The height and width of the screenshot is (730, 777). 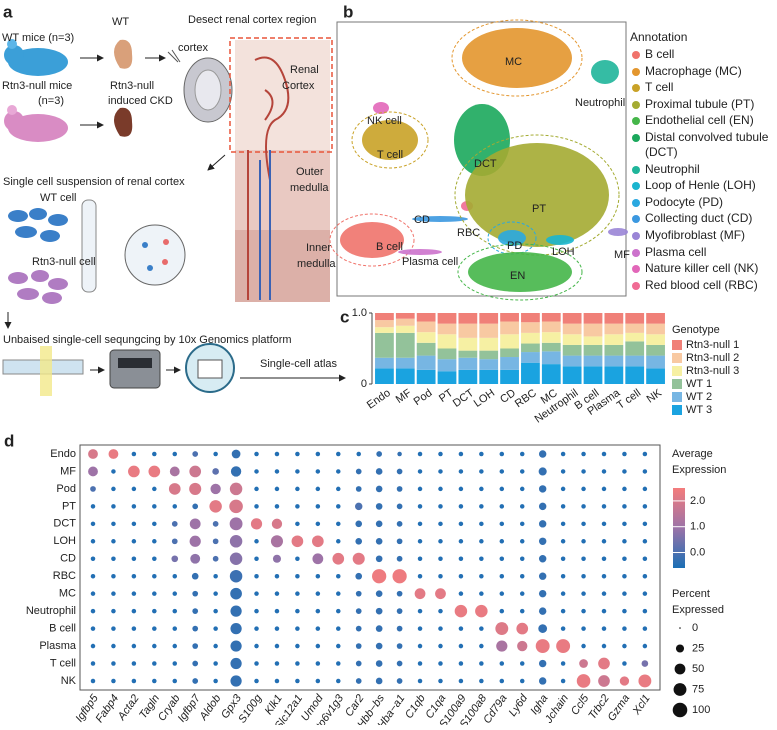 What do you see at coordinates (695, 234) in the screenshot?
I see `legend-label: Myofibroblast (MF)` at bounding box center [695, 234].